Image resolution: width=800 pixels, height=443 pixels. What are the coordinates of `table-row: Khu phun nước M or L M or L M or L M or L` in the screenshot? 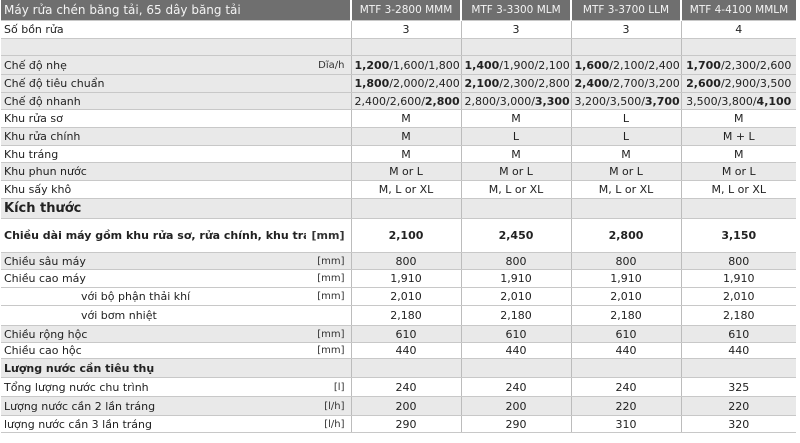 It's located at (398, 171).